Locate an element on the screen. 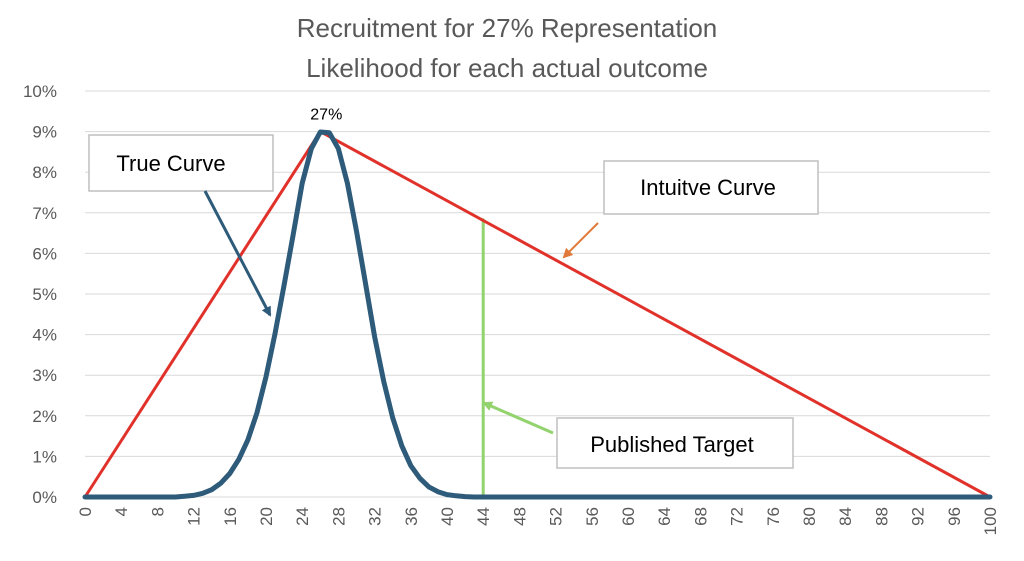 Image resolution: width=1024 pixels, height=561 pixels. intuitive-curve-callout-arrow is located at coordinates (580, 240).